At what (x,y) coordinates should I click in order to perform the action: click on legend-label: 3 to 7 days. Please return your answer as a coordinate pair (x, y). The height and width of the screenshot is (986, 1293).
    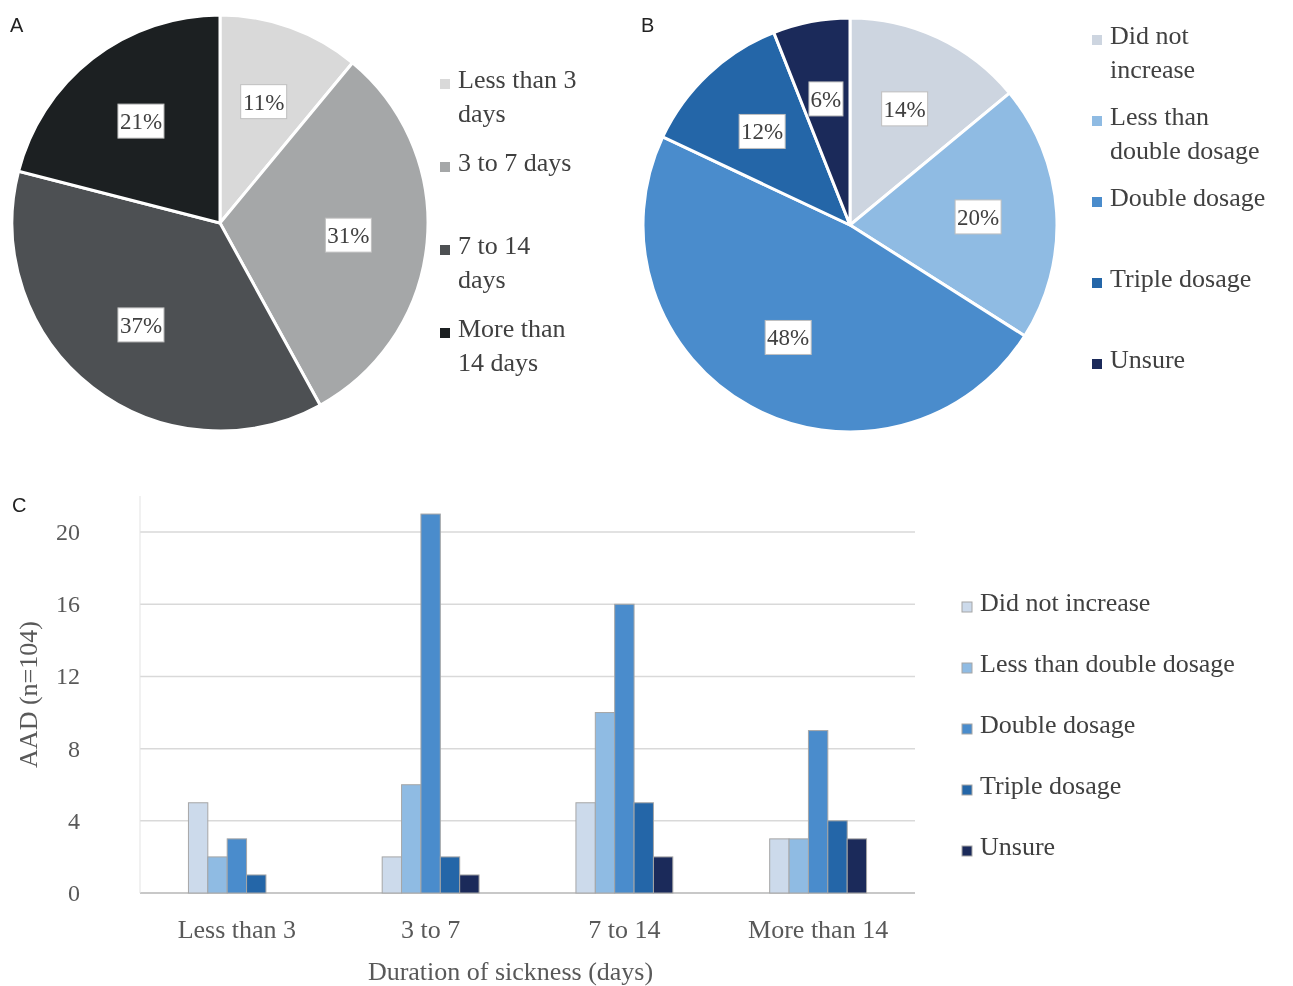
    Looking at the image, I should click on (515, 162).